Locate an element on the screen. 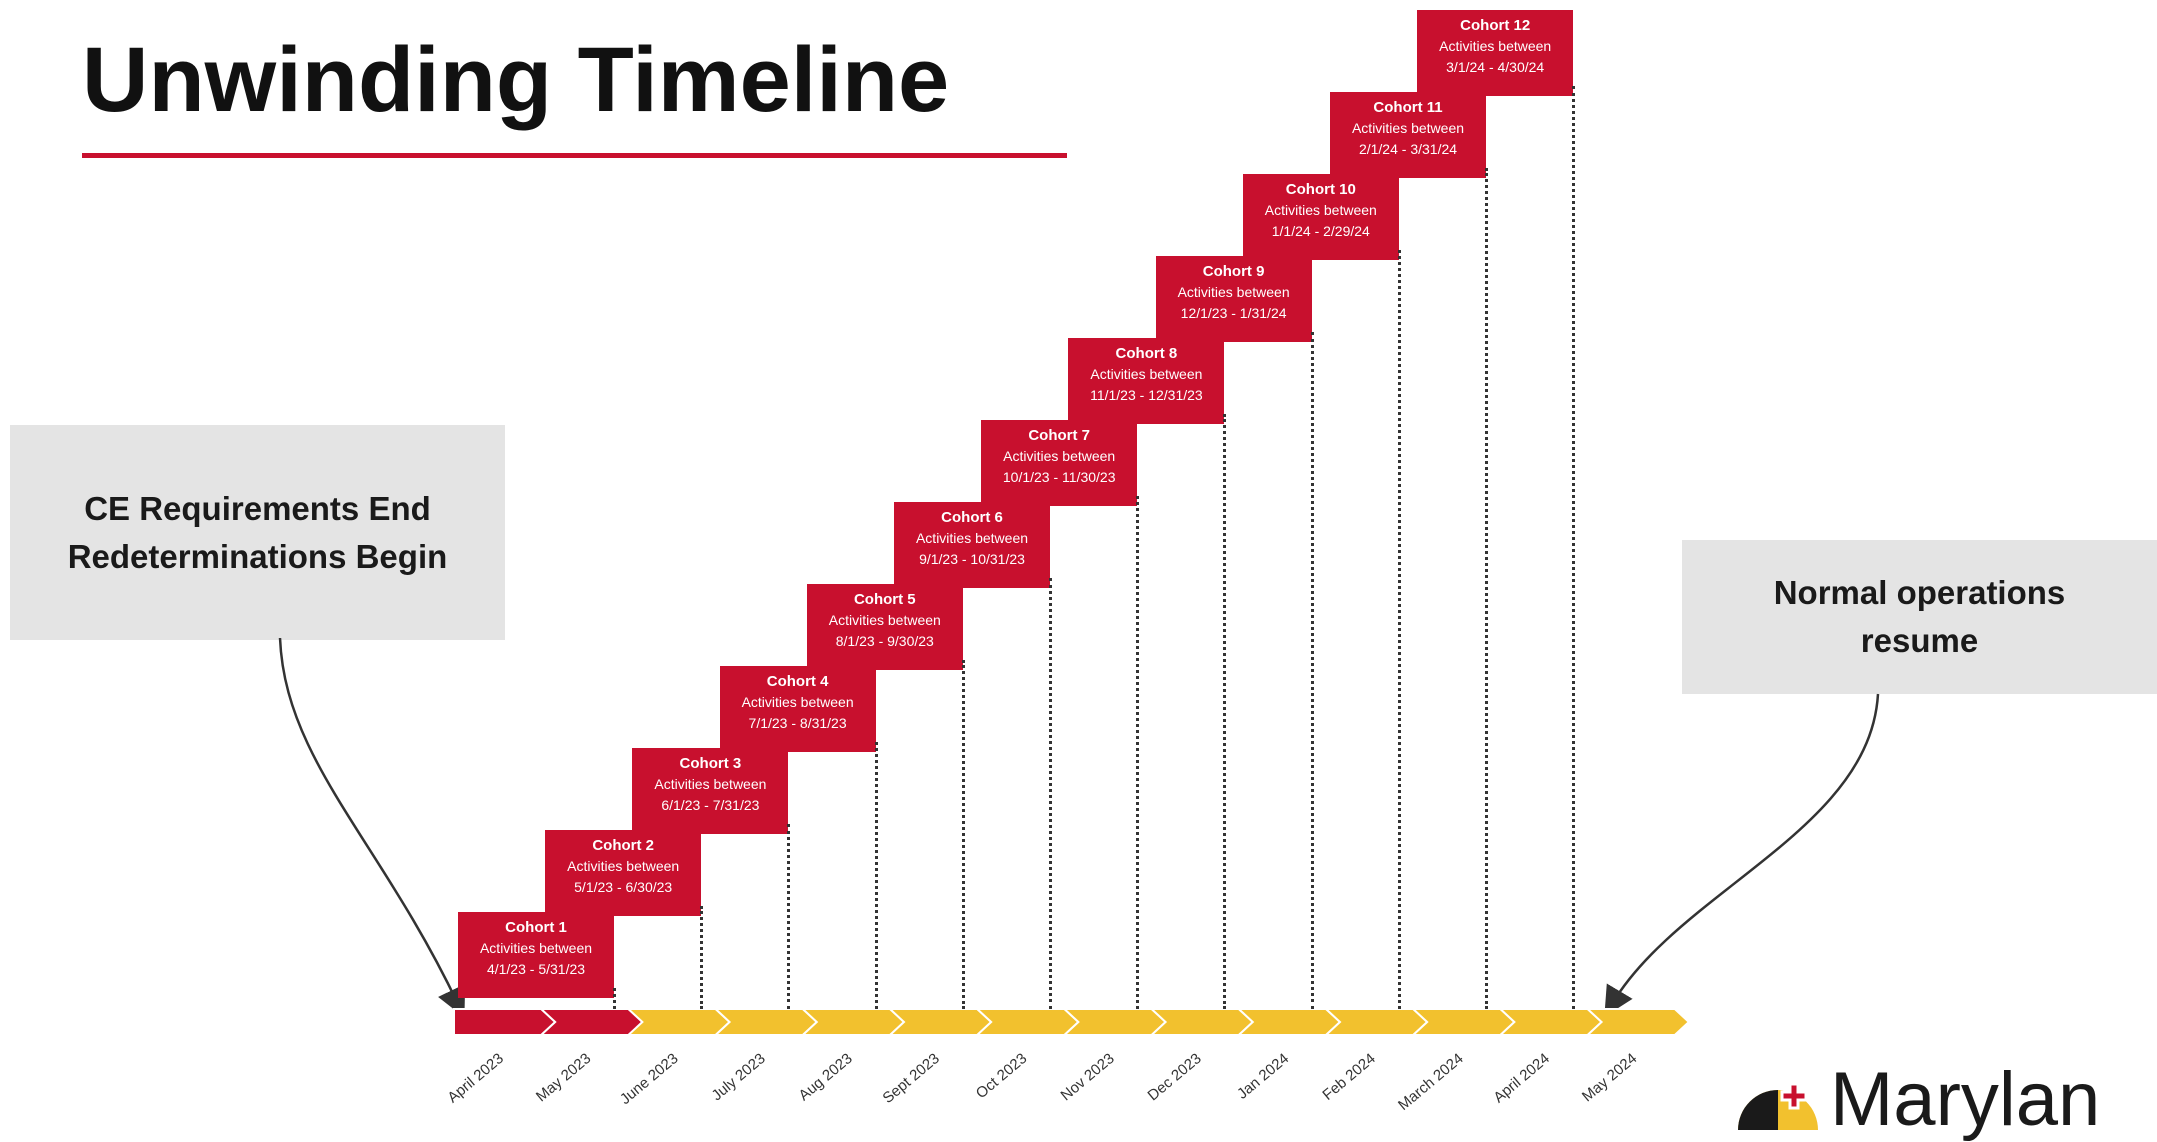 This screenshot has height=1142, width=2157. callout-normal-operations: Normal operations resume is located at coordinates (1919, 617).